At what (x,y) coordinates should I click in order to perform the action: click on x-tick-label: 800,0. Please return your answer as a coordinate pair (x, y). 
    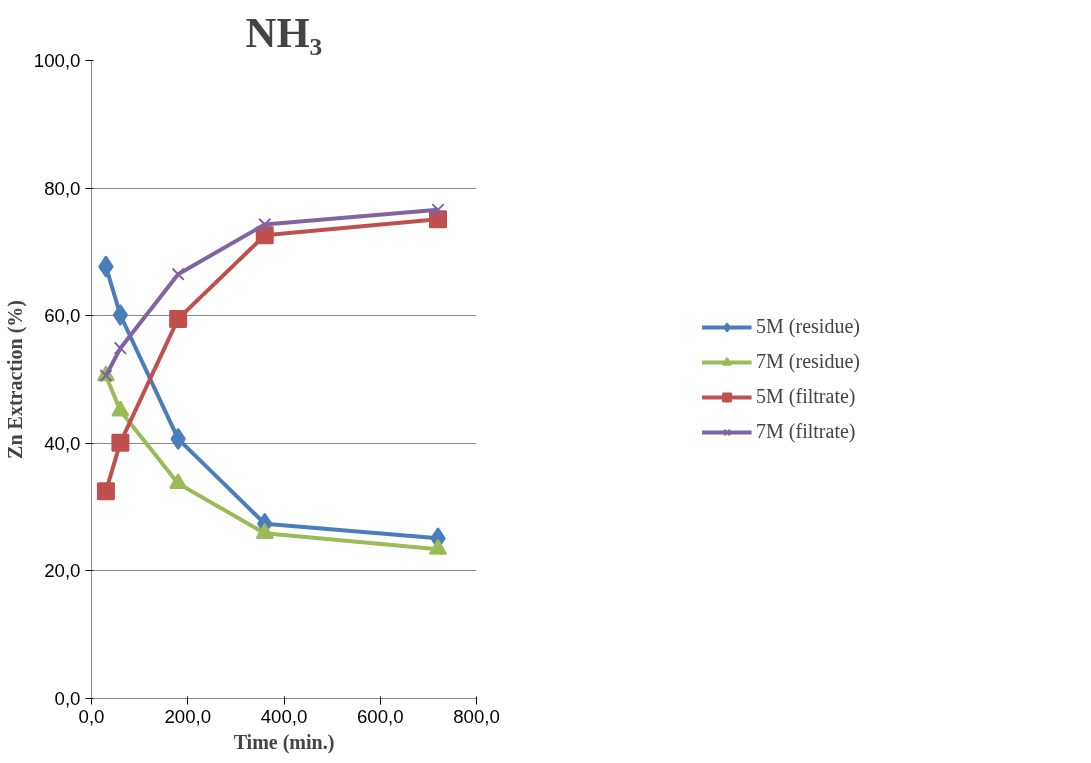
    Looking at the image, I should click on (476, 716).